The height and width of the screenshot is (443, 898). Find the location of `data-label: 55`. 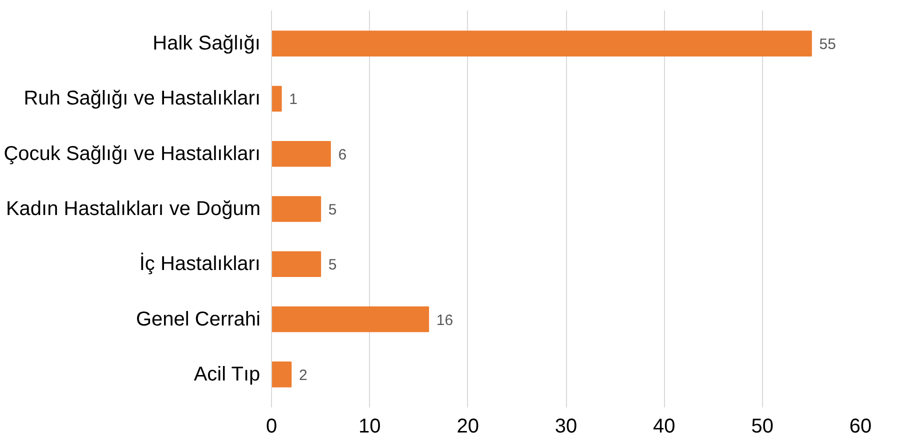

data-label: 55 is located at coordinates (827, 45).